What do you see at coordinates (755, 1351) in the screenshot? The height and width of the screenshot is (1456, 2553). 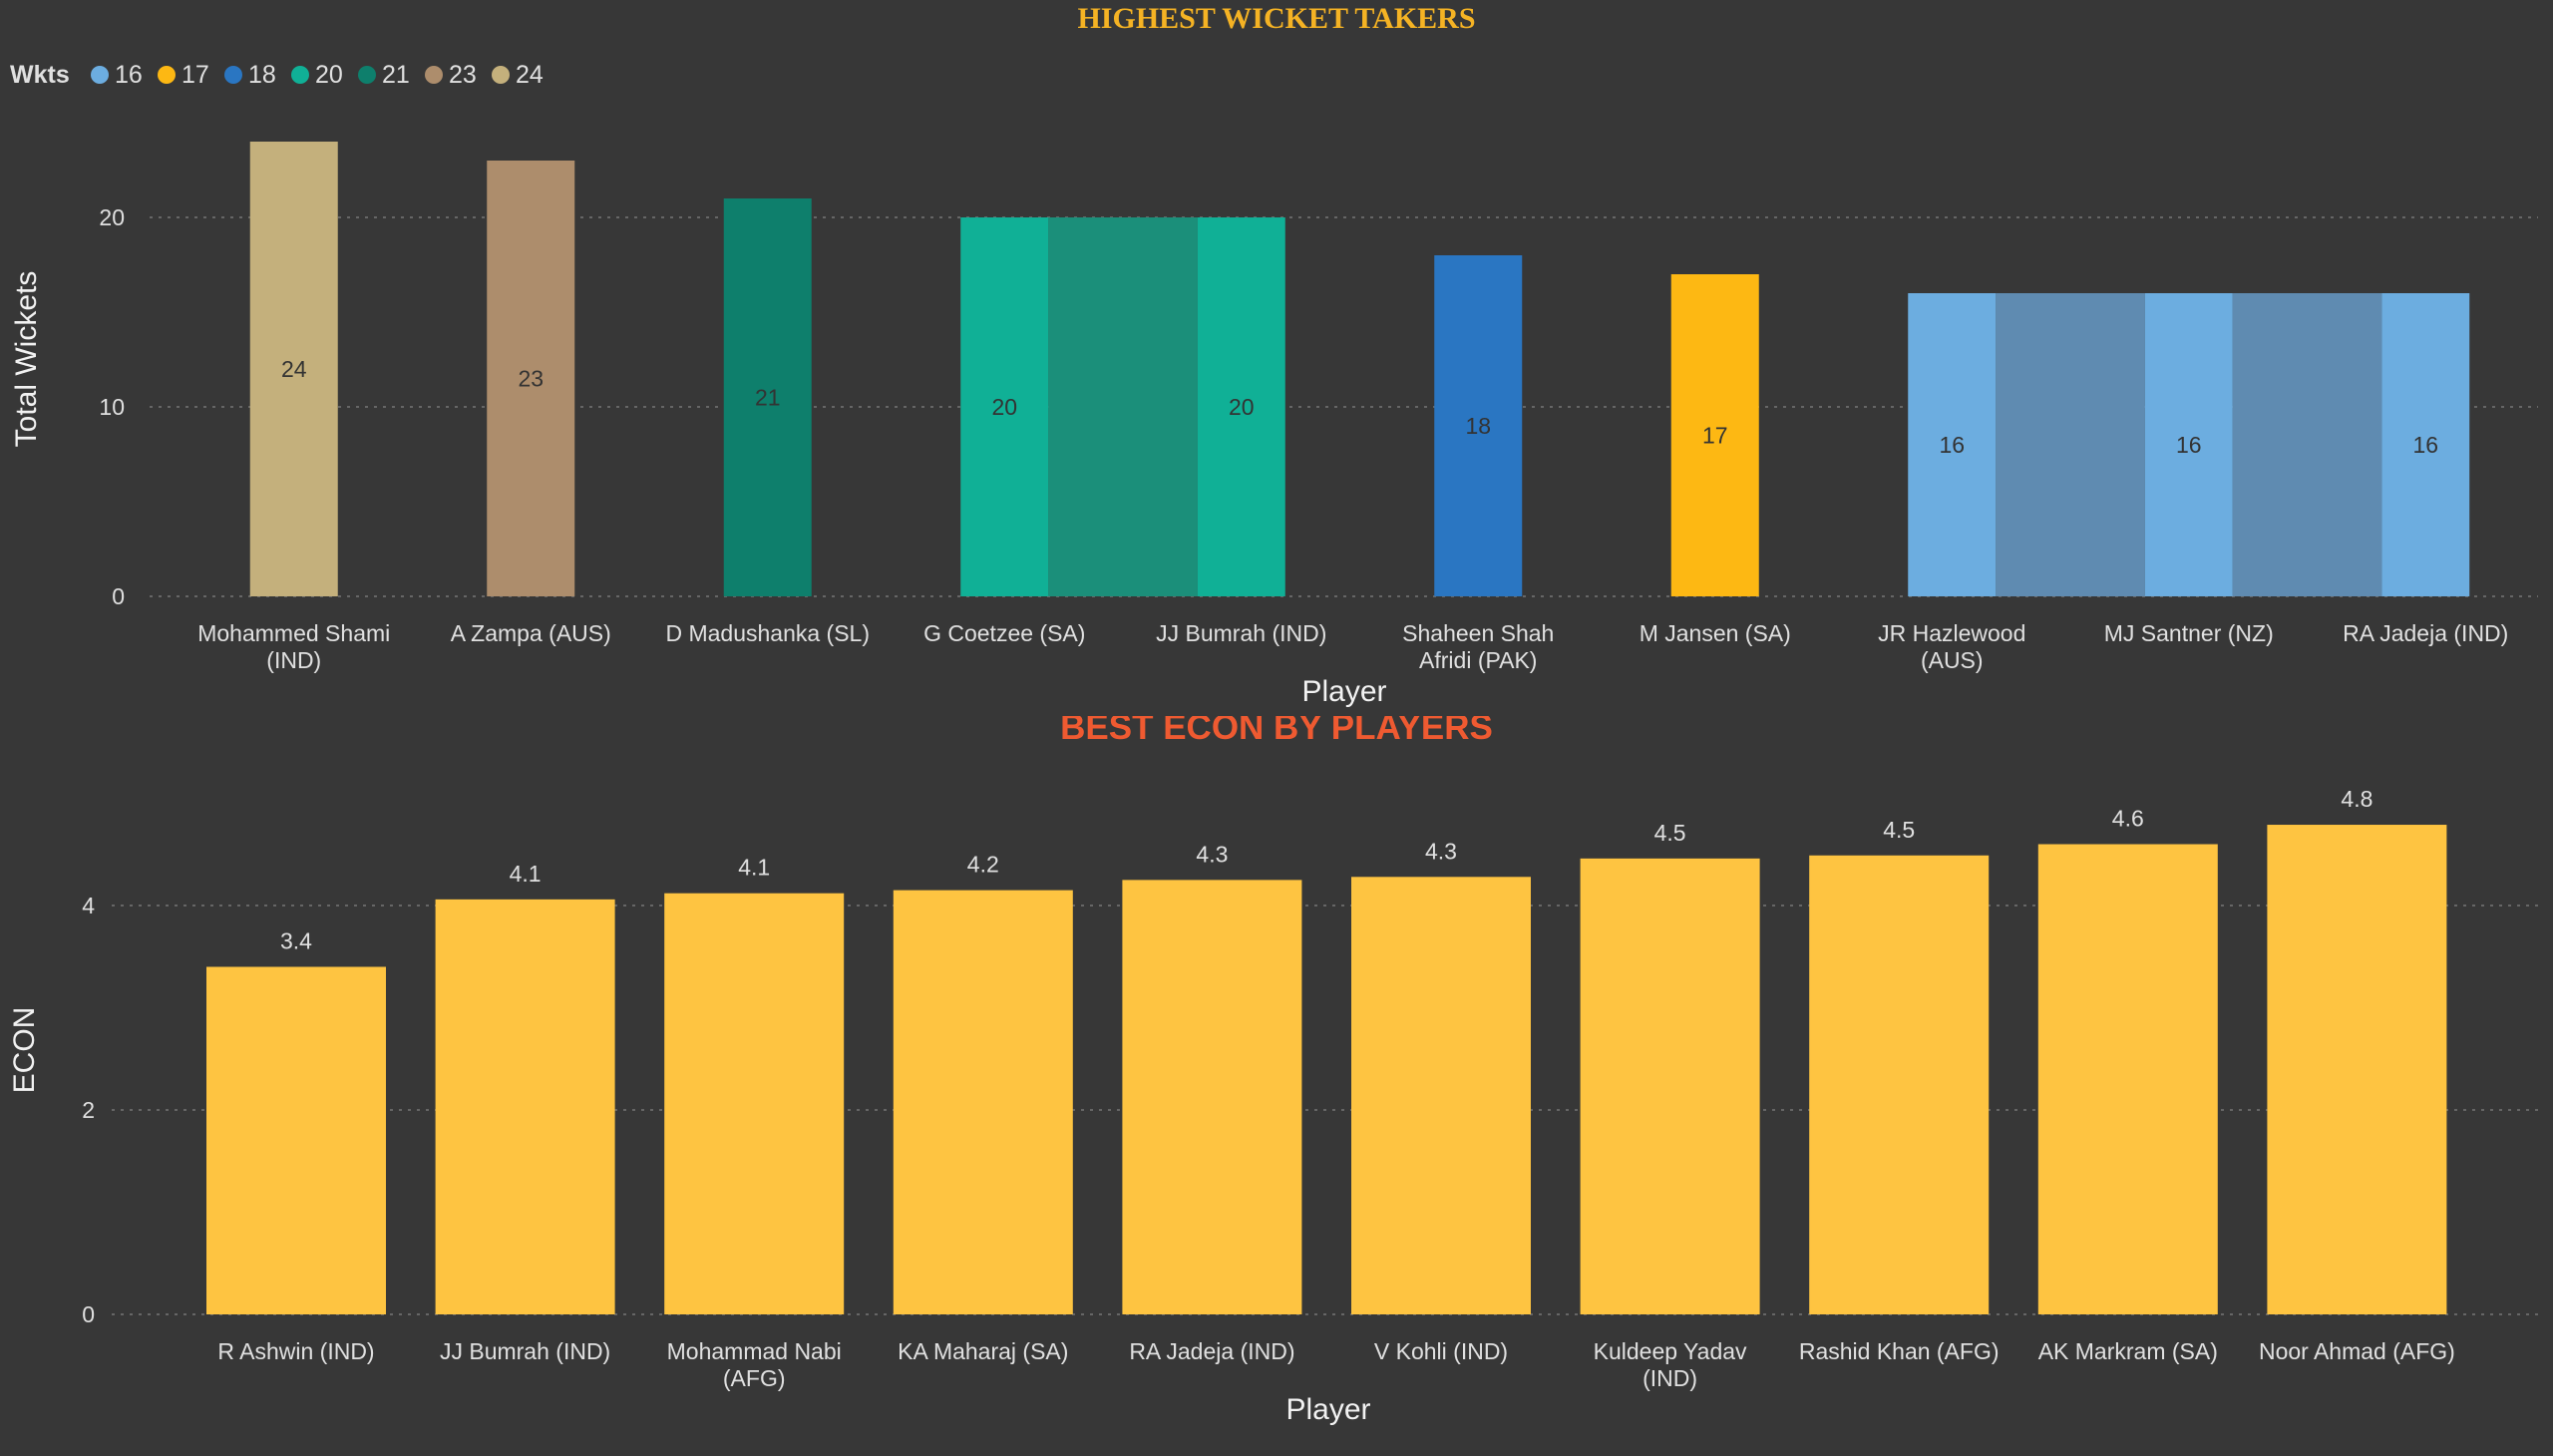 I see `x-tick-label: Mohammad Nabi` at bounding box center [755, 1351].